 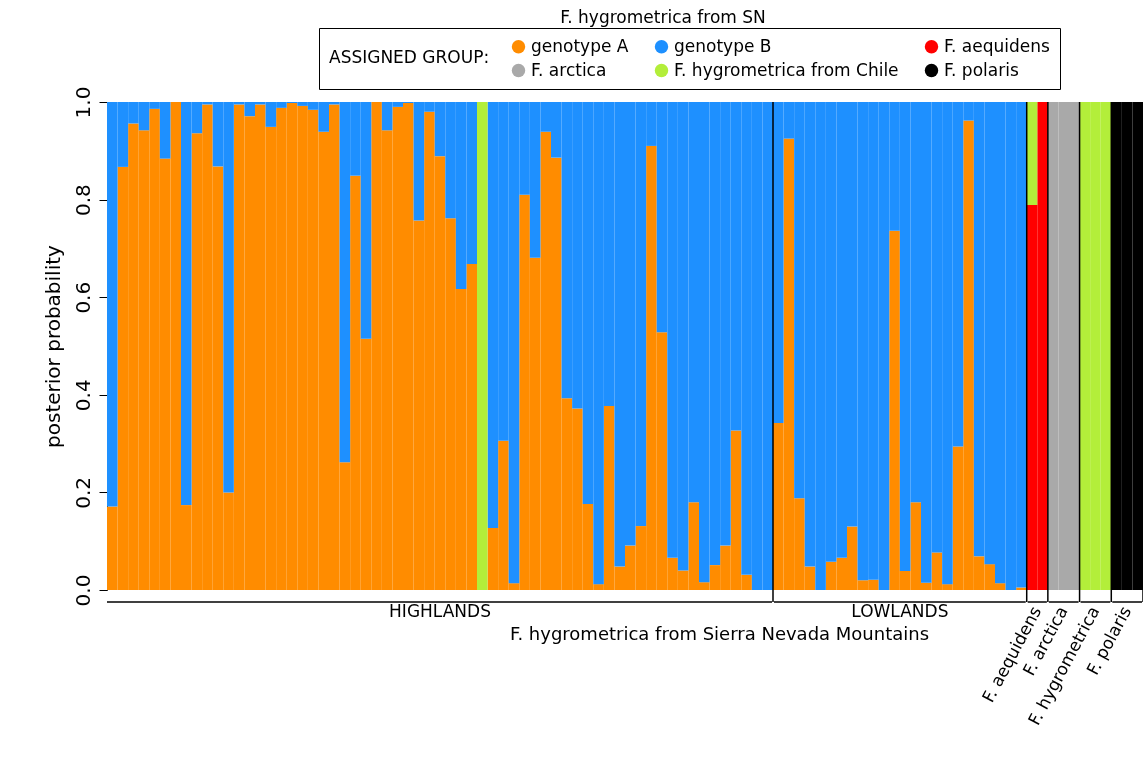 I want to click on legend-label: genotype B, so click(x=723, y=45).